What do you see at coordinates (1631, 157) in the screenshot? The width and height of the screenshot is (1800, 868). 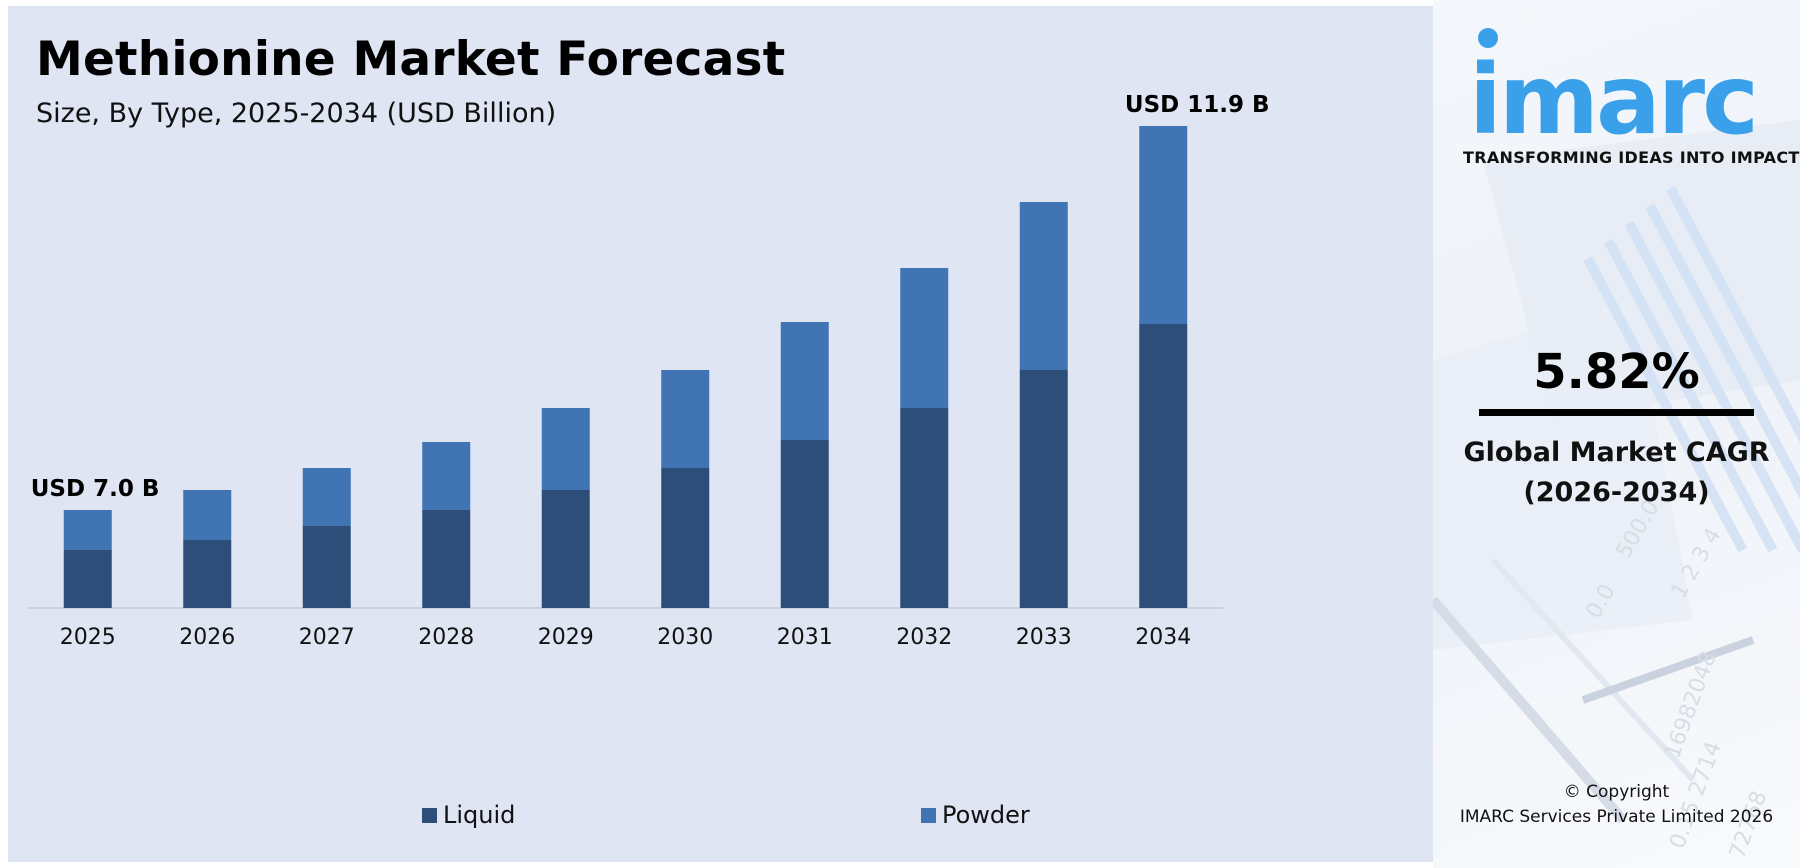 I see `logo-tagline: TRANSFORMING IDEAS INTO IMPACT` at bounding box center [1631, 157].